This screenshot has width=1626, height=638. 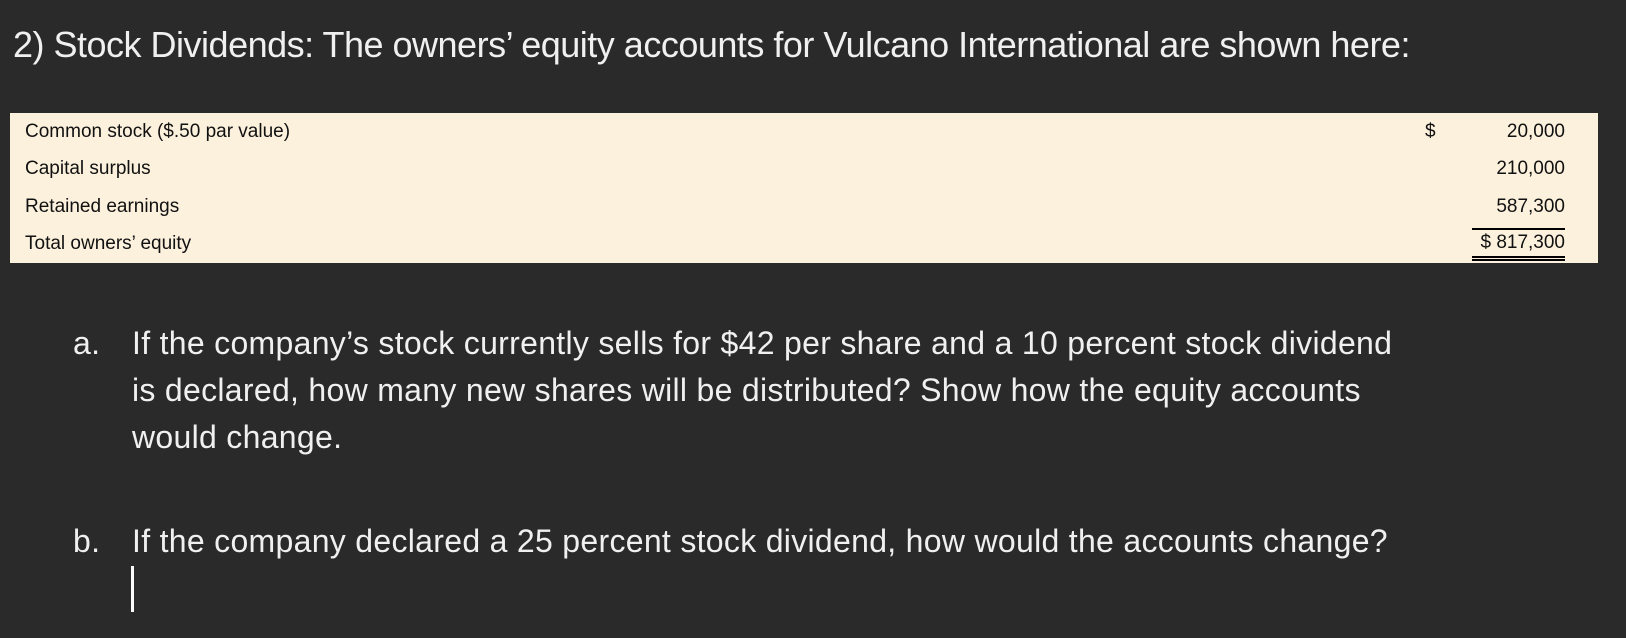 I want to click on table-row-total-owners-equity: Total owners’ equity $ 817,300, so click(x=804, y=245).